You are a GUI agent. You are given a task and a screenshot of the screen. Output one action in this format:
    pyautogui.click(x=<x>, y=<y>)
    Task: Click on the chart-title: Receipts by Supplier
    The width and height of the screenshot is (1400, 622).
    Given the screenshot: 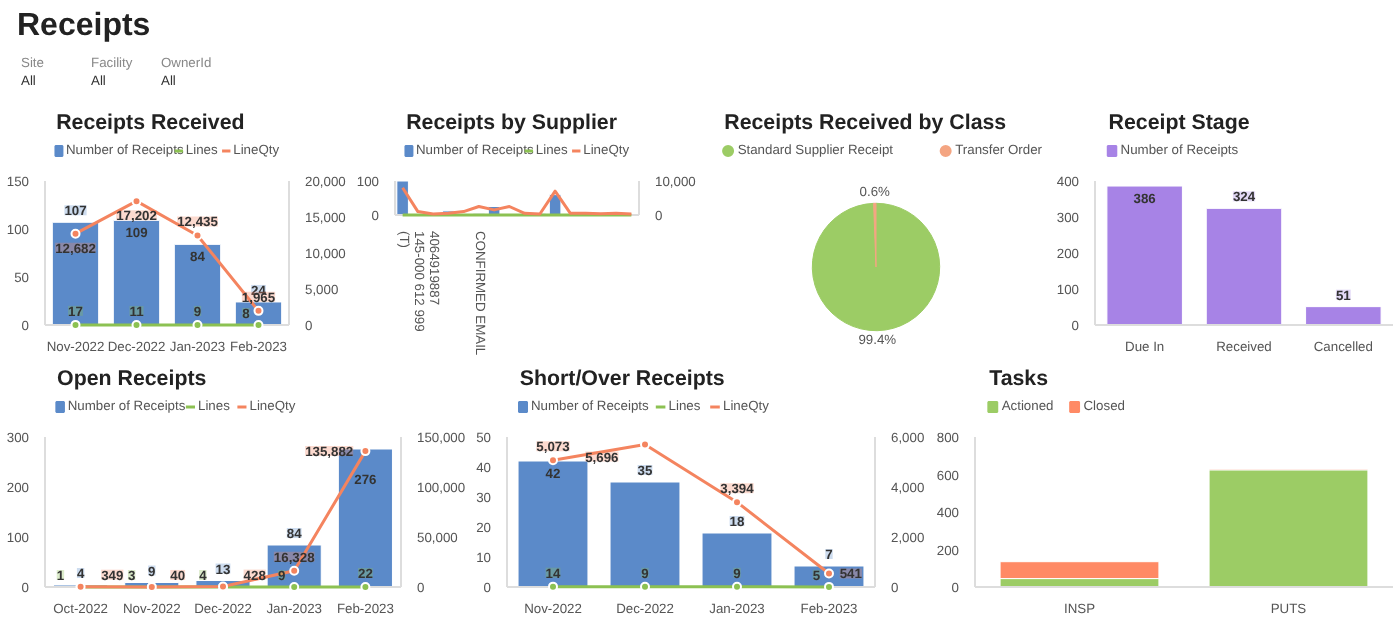 What is the action you would take?
    pyautogui.click(x=511, y=123)
    